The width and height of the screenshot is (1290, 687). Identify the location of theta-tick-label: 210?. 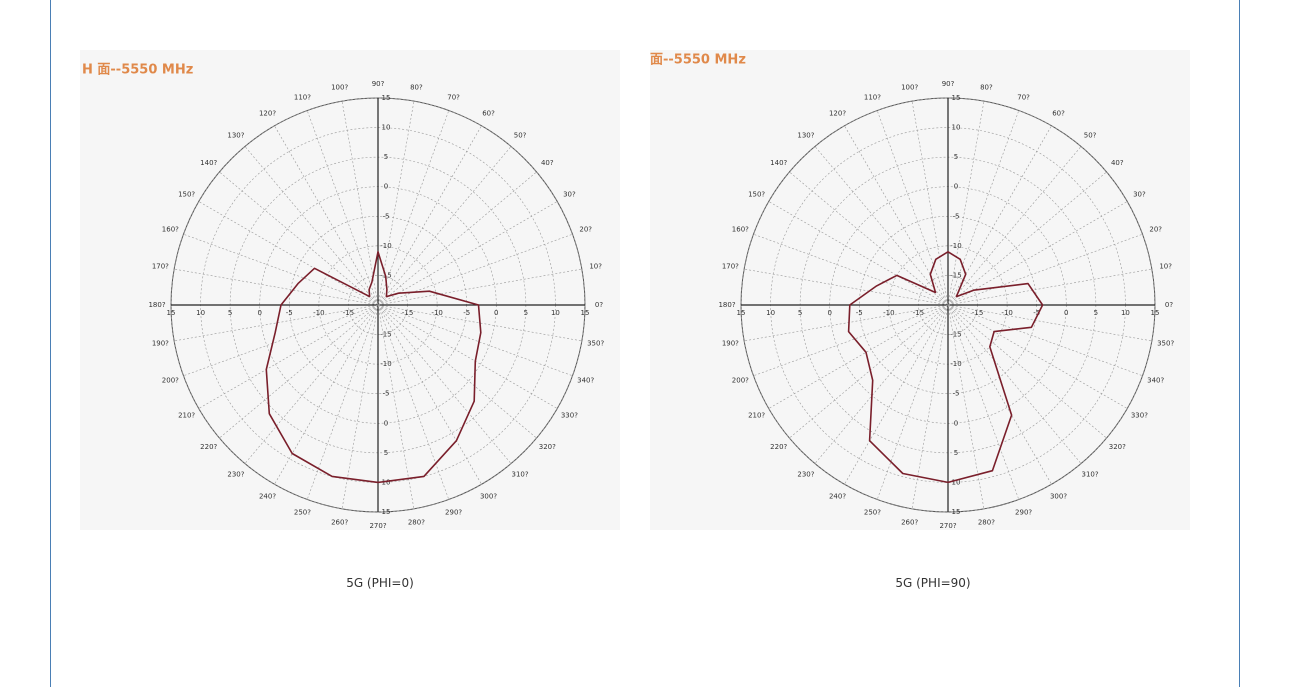
(186, 416).